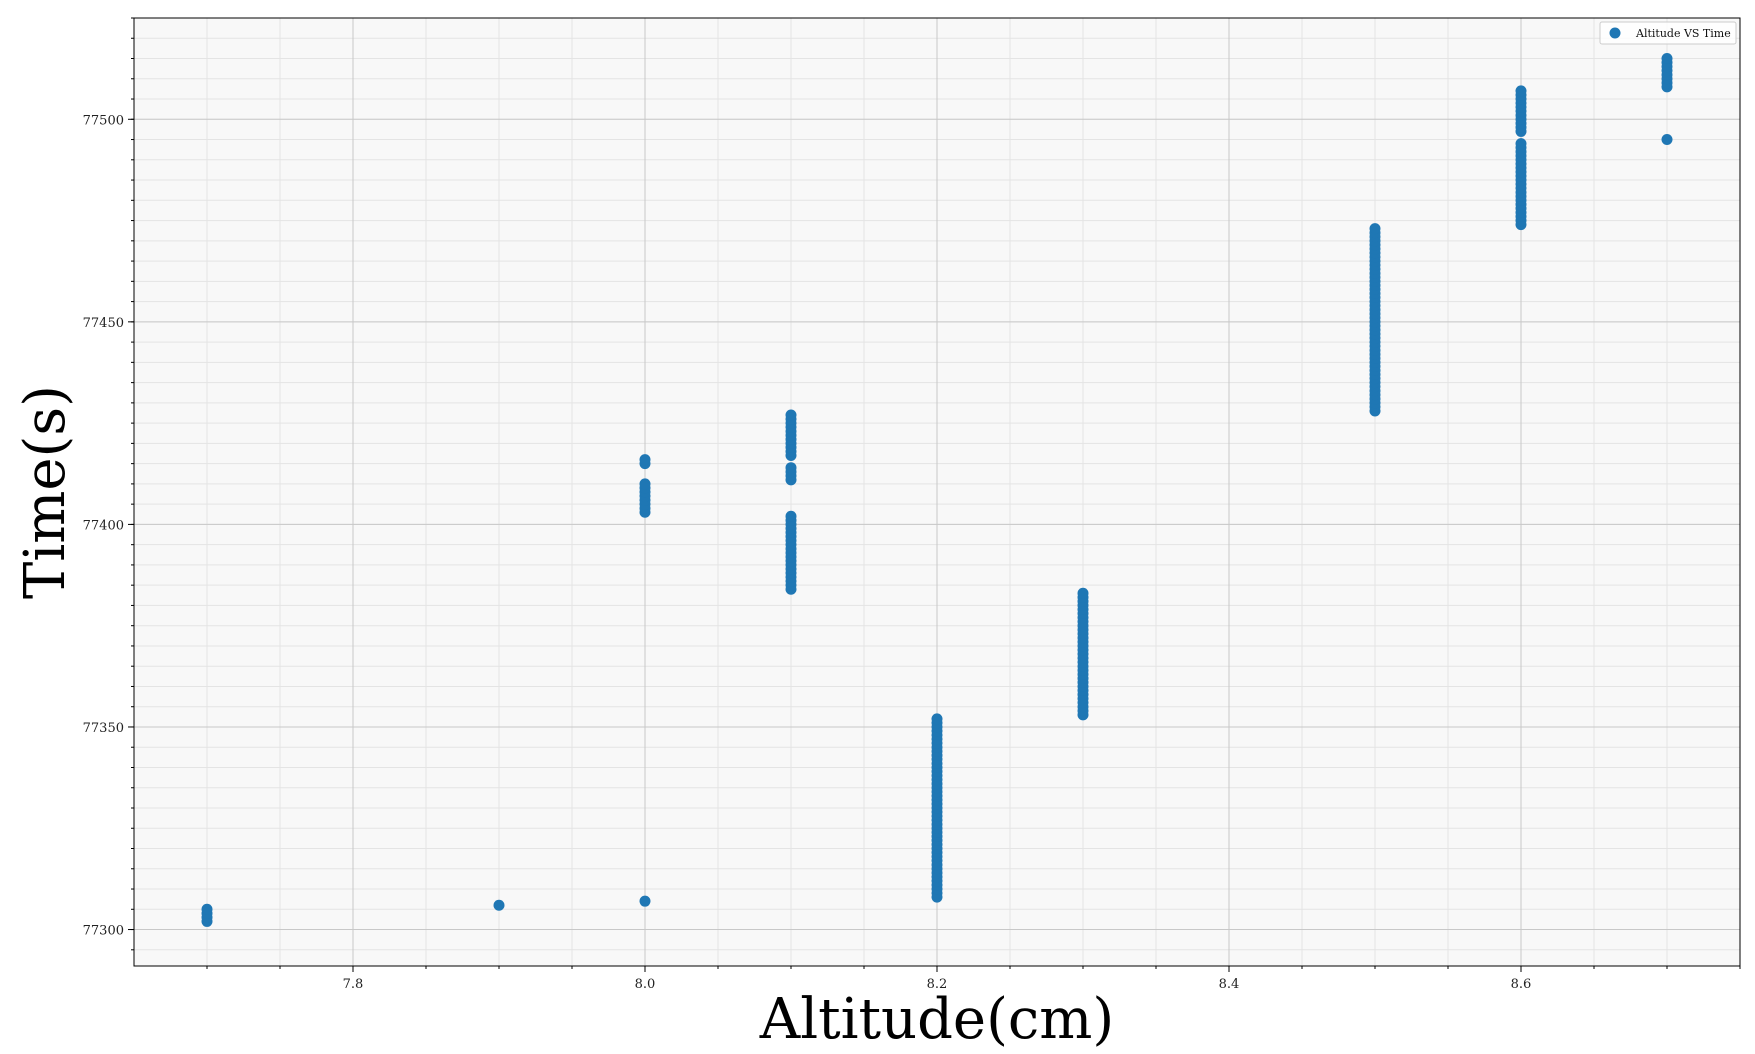  What do you see at coordinates (973, 979) in the screenshot?
I see `x-axis-ticks: 7.8 8.0 8.2 8.4 8.6` at bounding box center [973, 979].